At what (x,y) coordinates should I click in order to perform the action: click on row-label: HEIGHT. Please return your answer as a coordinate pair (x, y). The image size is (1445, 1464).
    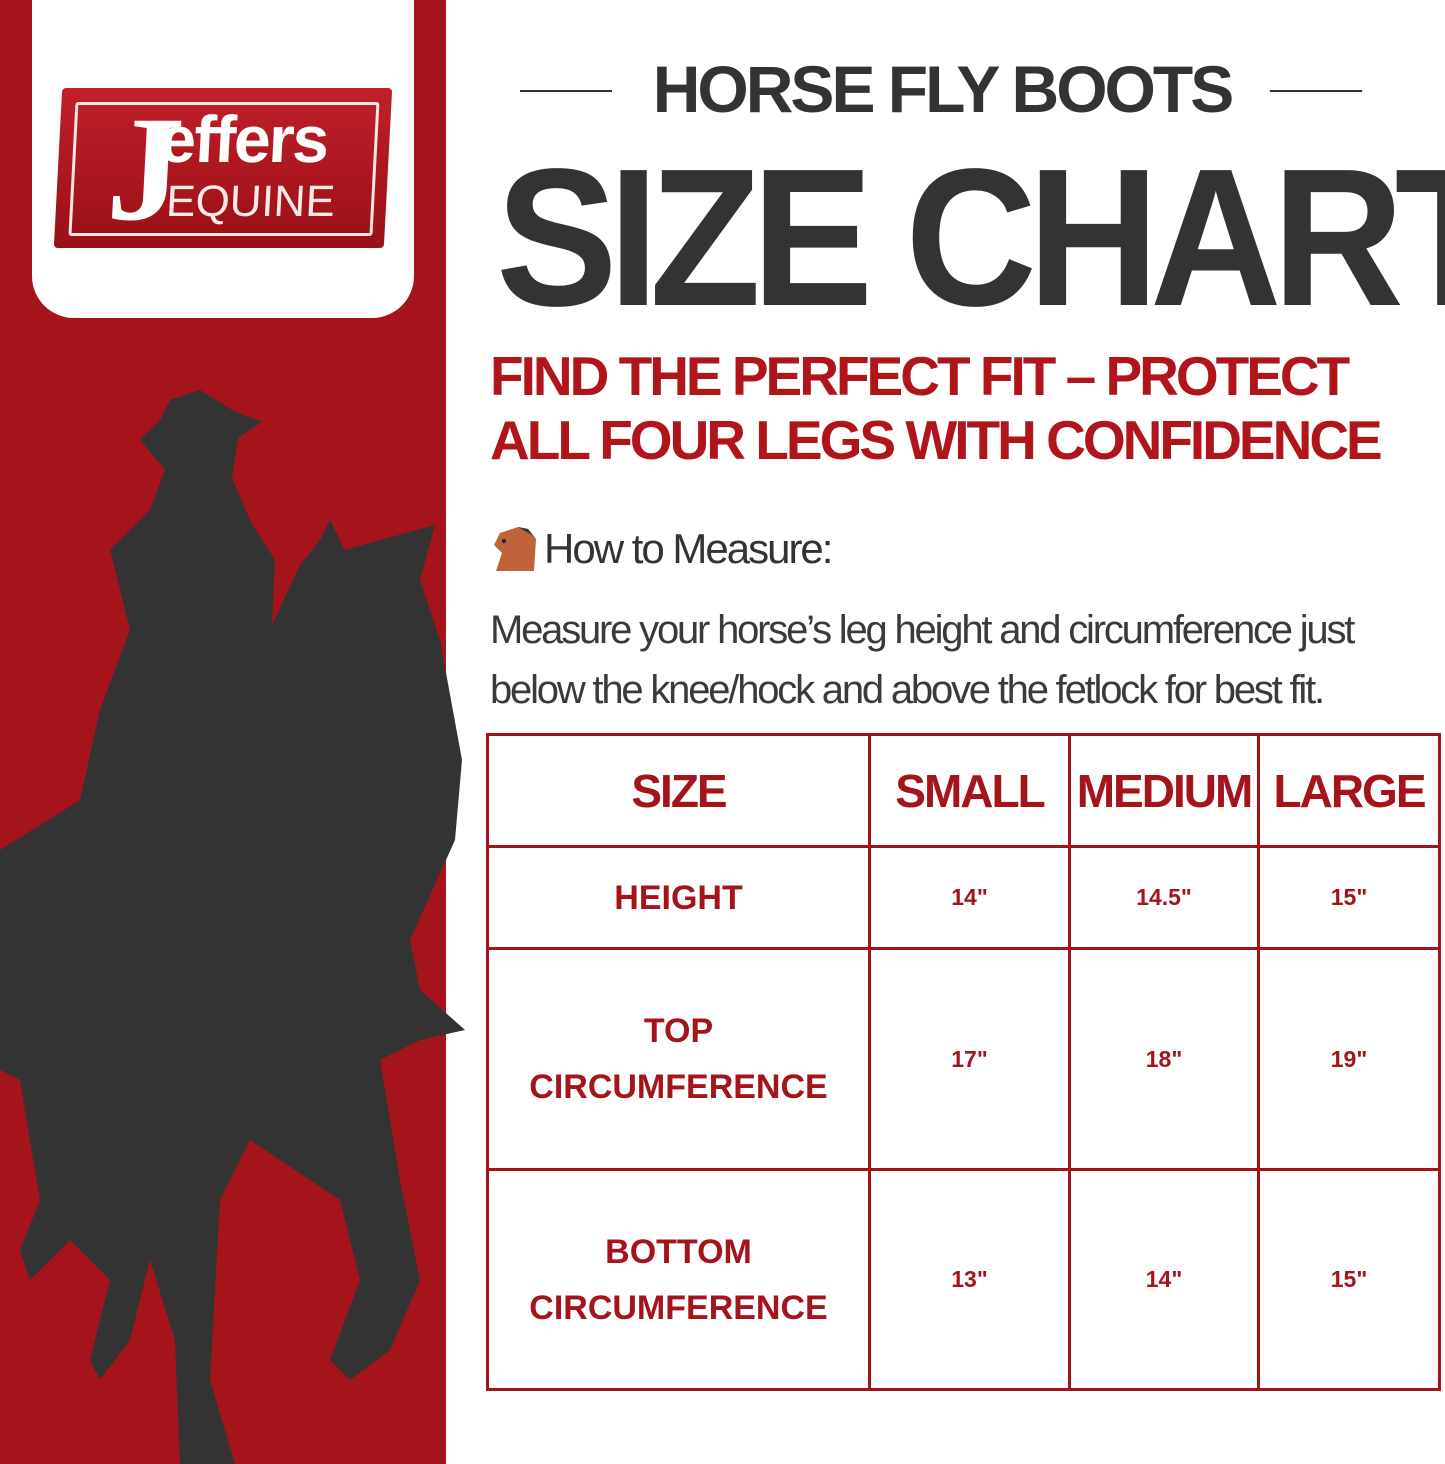
    Looking at the image, I should click on (678, 897).